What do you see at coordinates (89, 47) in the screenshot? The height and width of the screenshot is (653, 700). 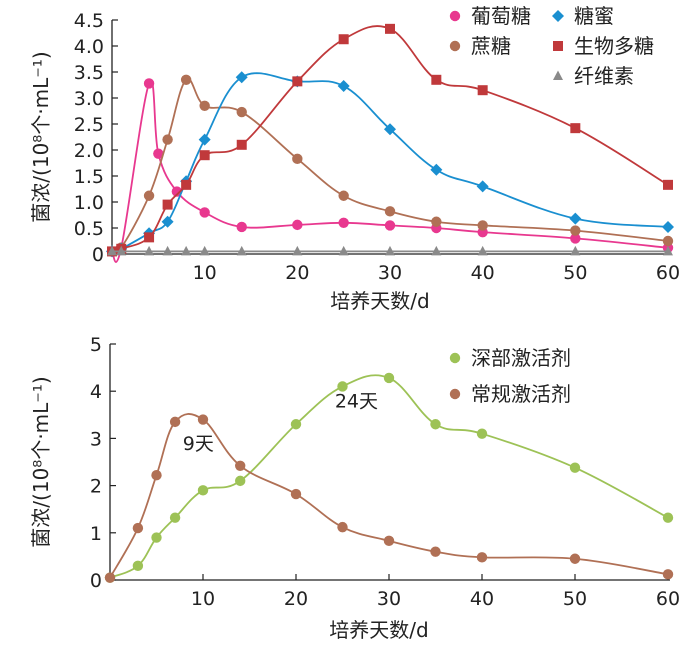 I see `y-tick-label: 4.0` at bounding box center [89, 47].